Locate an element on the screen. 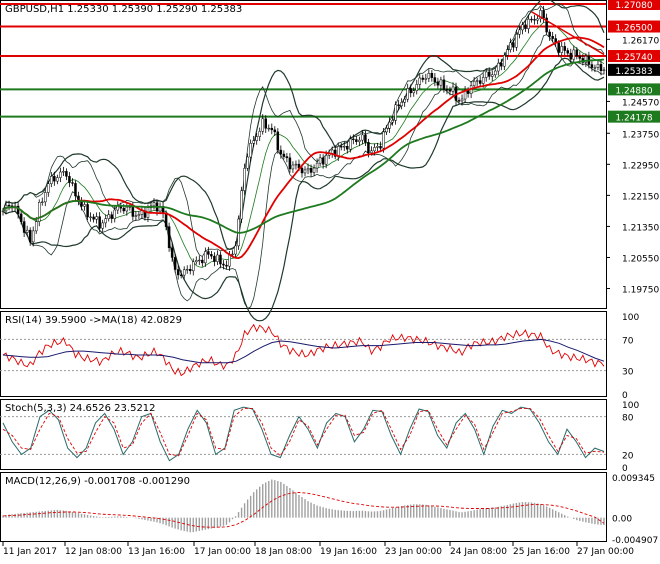  macd-signal-line is located at coordinates (303, 509).